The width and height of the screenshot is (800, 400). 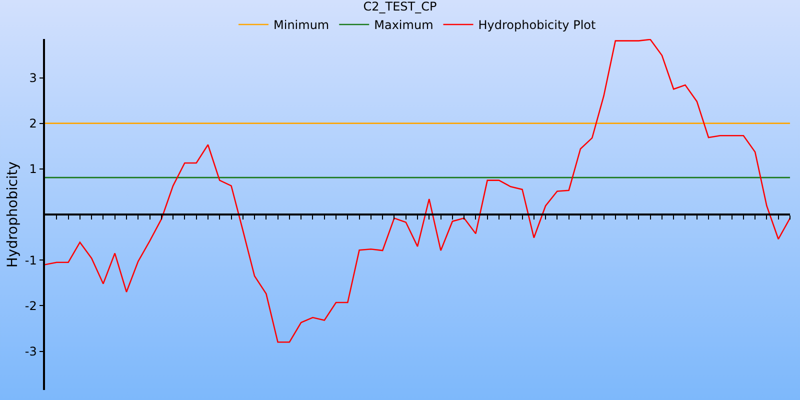 I want to click on y-tick-label: 3, so click(x=33, y=77).